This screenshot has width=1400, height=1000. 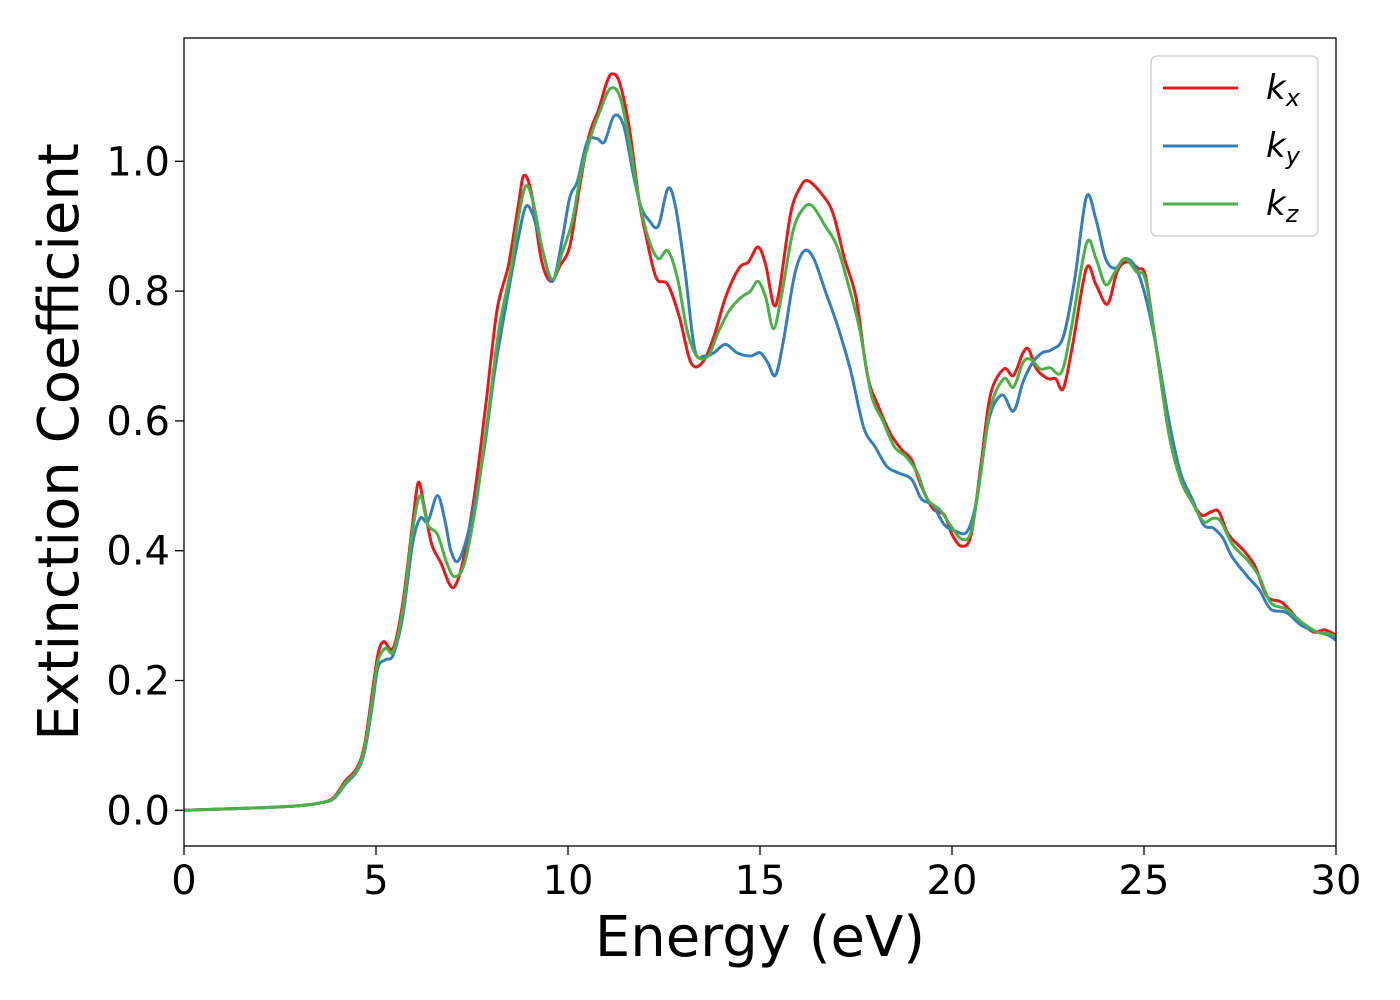 What do you see at coordinates (1283, 206) in the screenshot?
I see `legend-label-kz: kz` at bounding box center [1283, 206].